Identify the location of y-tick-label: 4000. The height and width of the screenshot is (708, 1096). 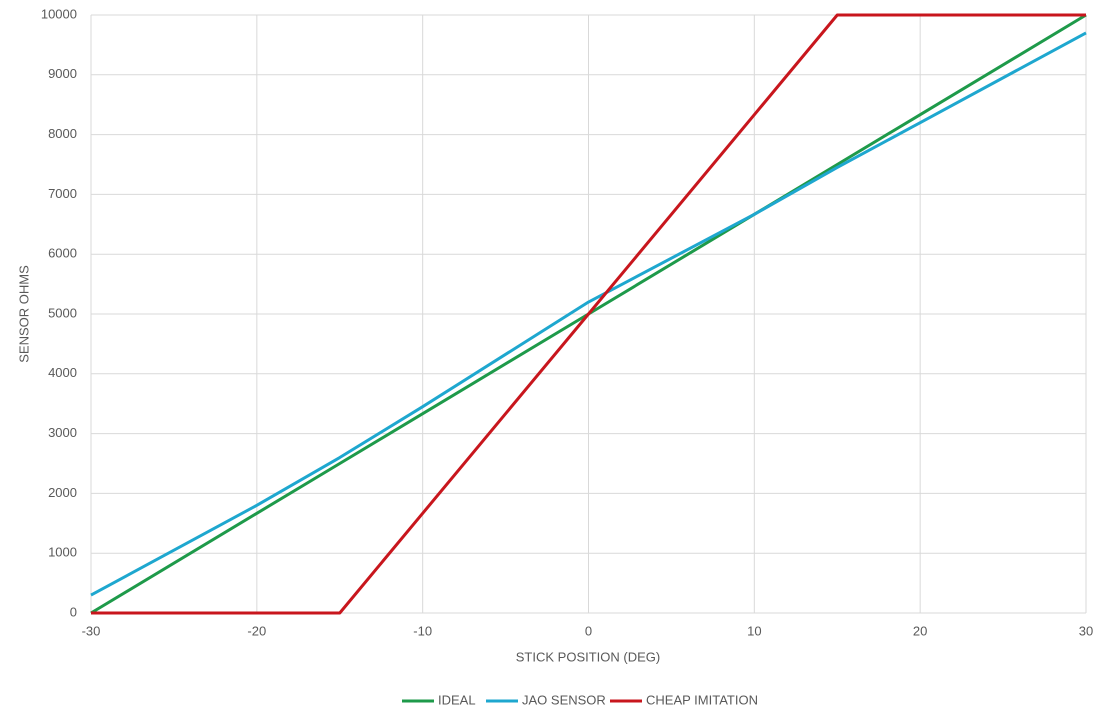
(62, 372).